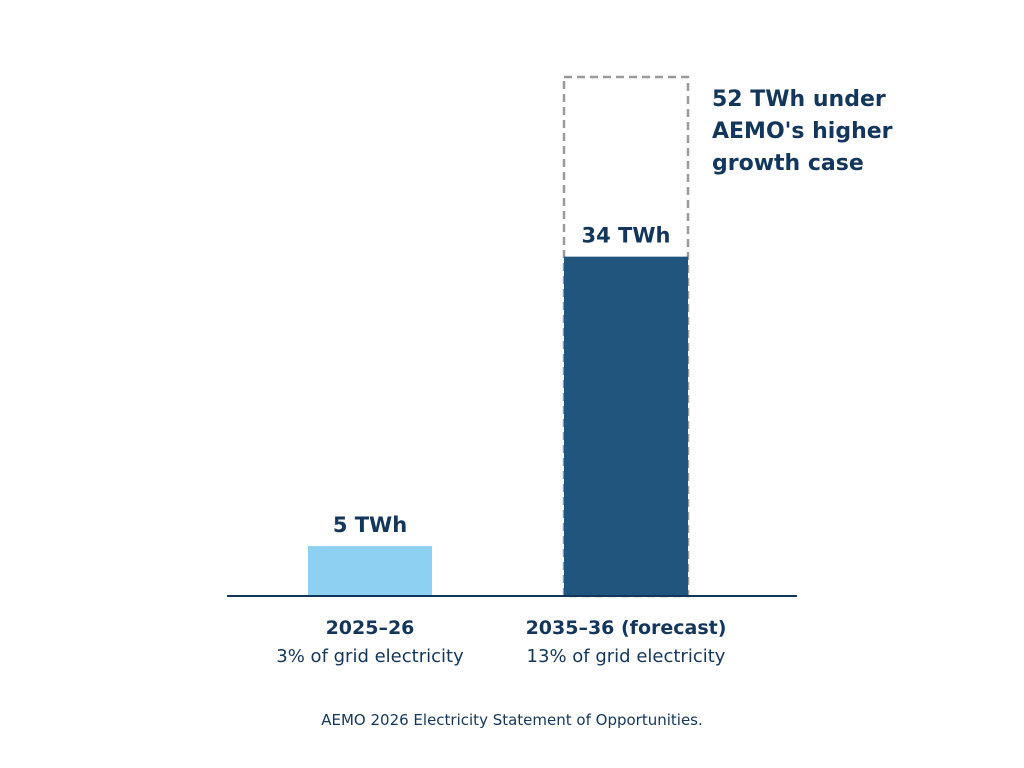 This screenshot has height=768, width=1024. What do you see at coordinates (370, 656) in the screenshot?
I see `category-note: 3% of grid electricity` at bounding box center [370, 656].